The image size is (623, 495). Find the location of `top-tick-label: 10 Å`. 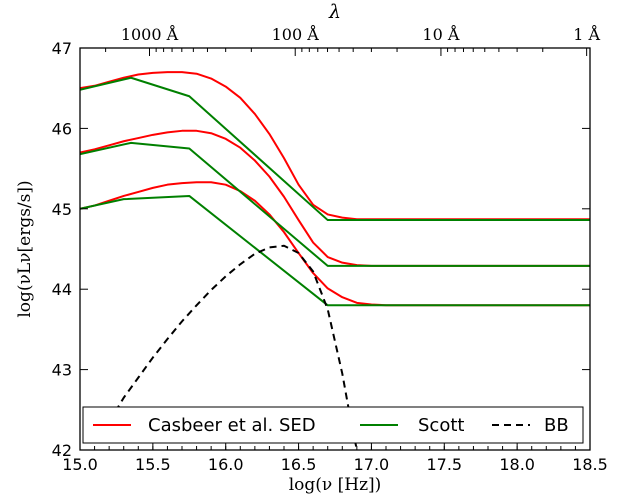

top-tick-label: 10 Å is located at coordinates (440, 34).